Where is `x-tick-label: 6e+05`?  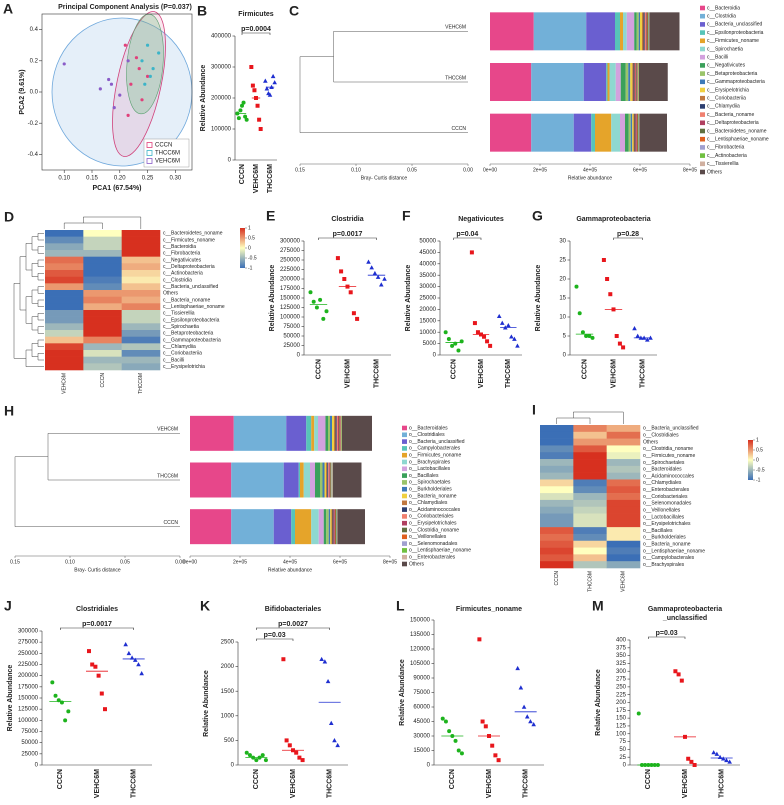 x-tick-label: 6e+05 is located at coordinates (340, 562).